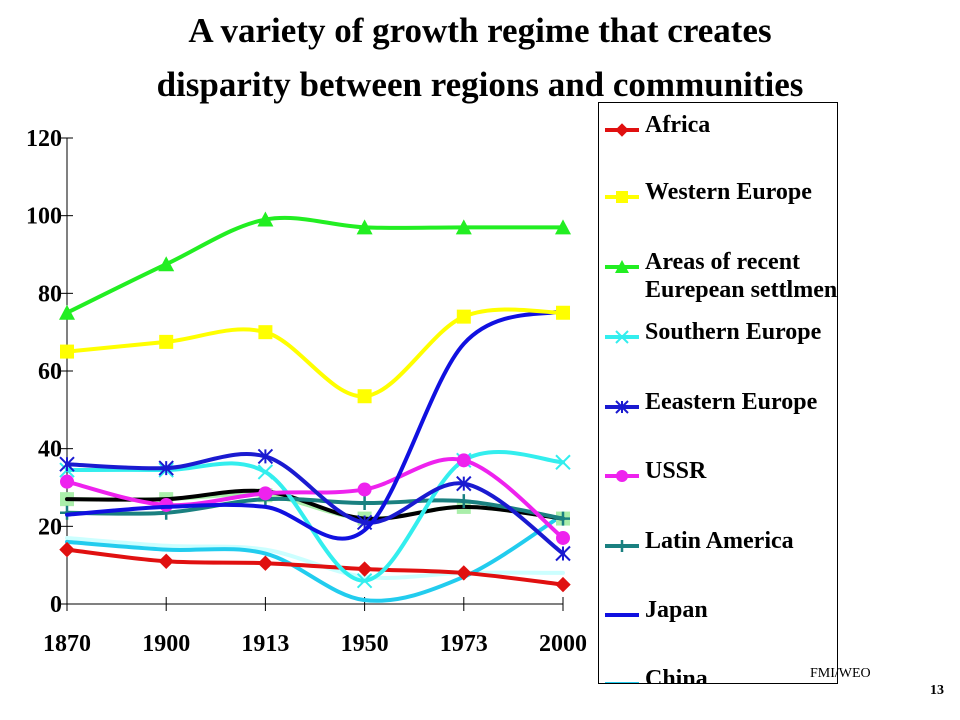  What do you see at coordinates (676, 610) in the screenshot?
I see `legend-label: Japan` at bounding box center [676, 610].